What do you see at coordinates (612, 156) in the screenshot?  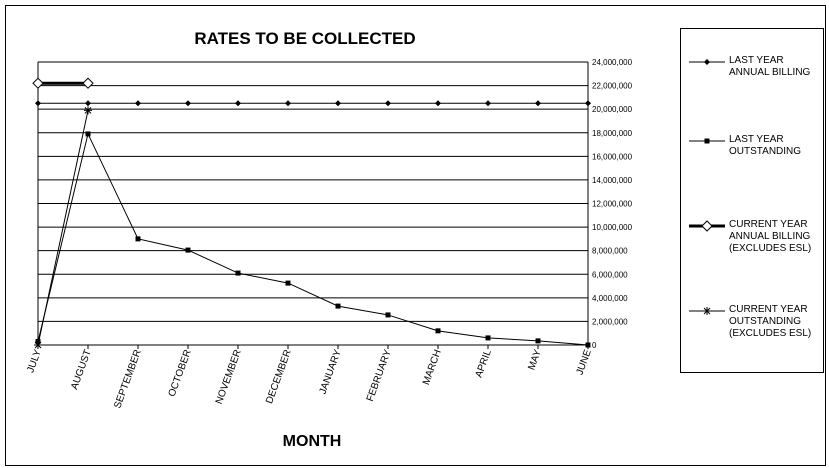 I see `y-tick-label: 16,000,000` at bounding box center [612, 156].